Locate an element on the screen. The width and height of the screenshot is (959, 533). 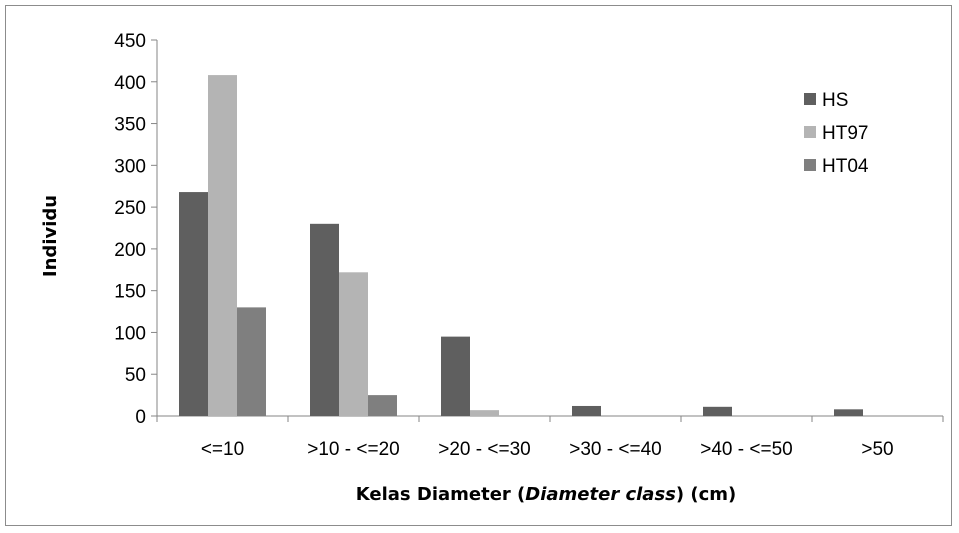
y-tick-label: 100 is located at coordinates (130, 333).